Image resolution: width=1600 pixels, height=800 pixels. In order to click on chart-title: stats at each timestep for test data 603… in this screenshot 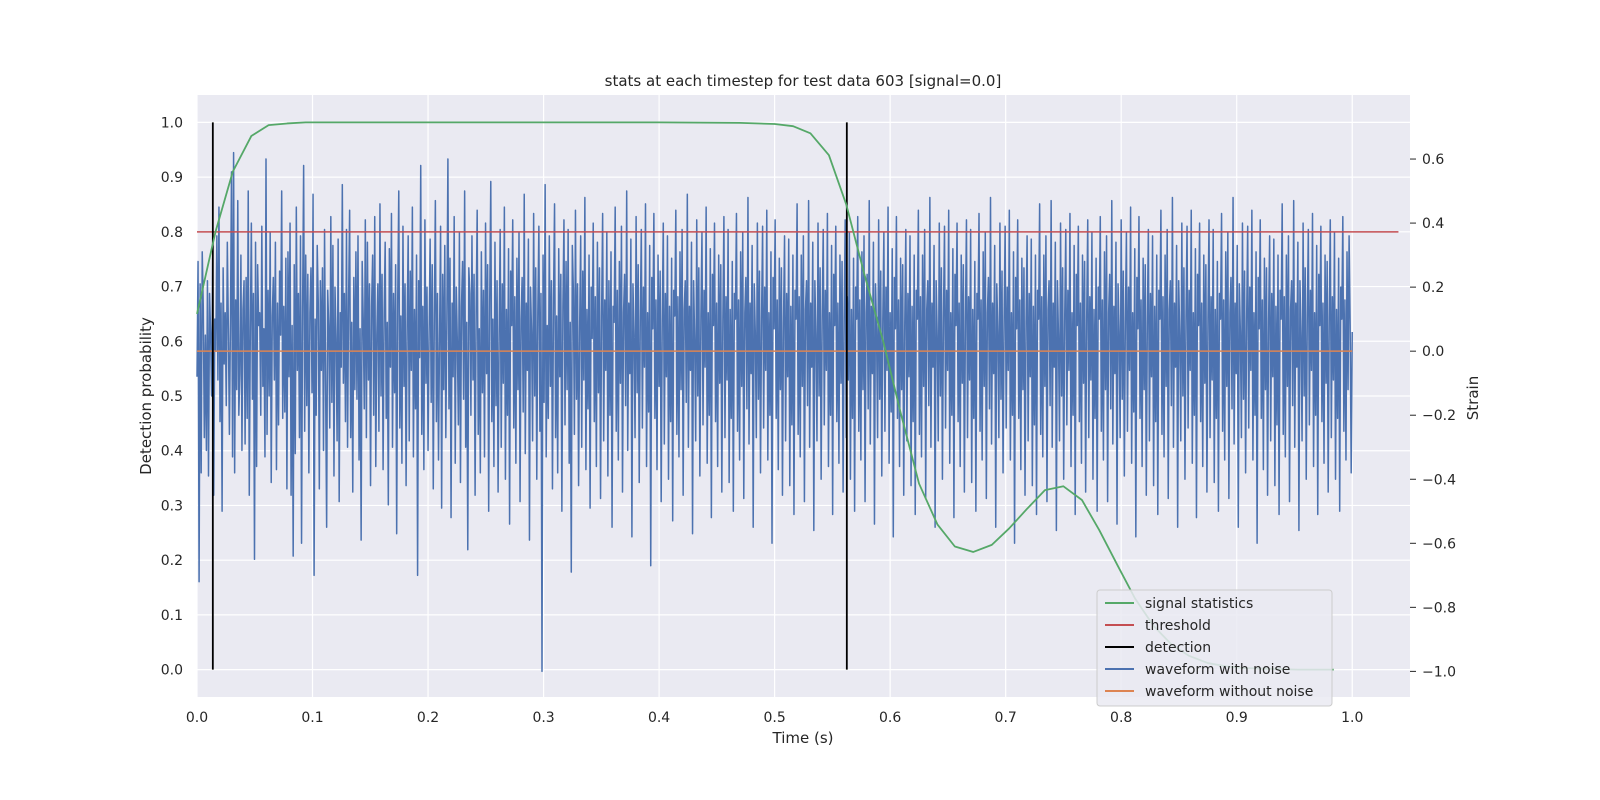, I will do `click(803, 81)`.